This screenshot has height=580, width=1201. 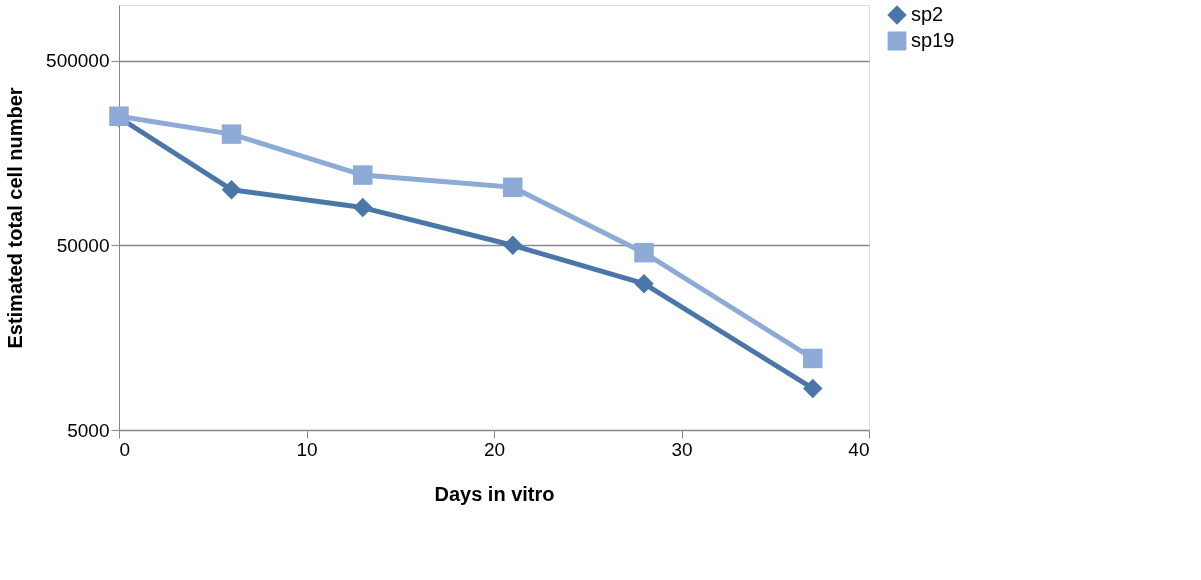 I want to click on y-axis-title: Estimated total cell number, so click(x=15, y=218).